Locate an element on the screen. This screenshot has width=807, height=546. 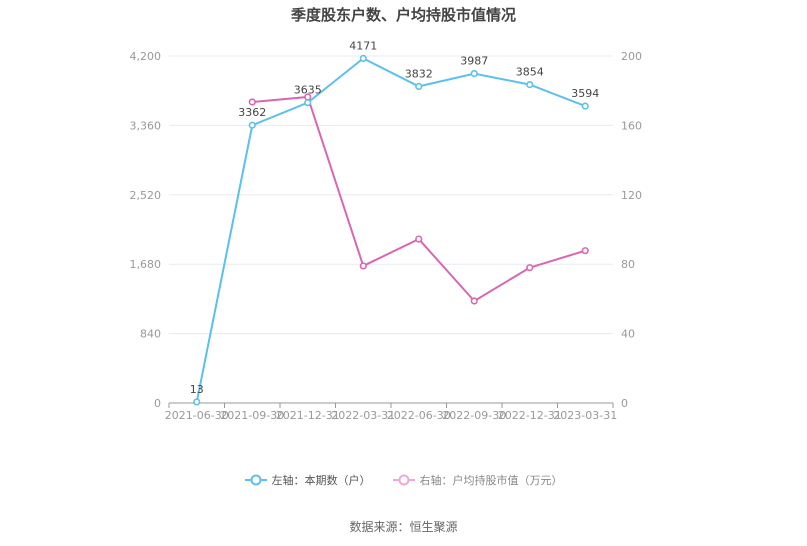
left-tick-label: 3,360 is located at coordinates (146, 125).